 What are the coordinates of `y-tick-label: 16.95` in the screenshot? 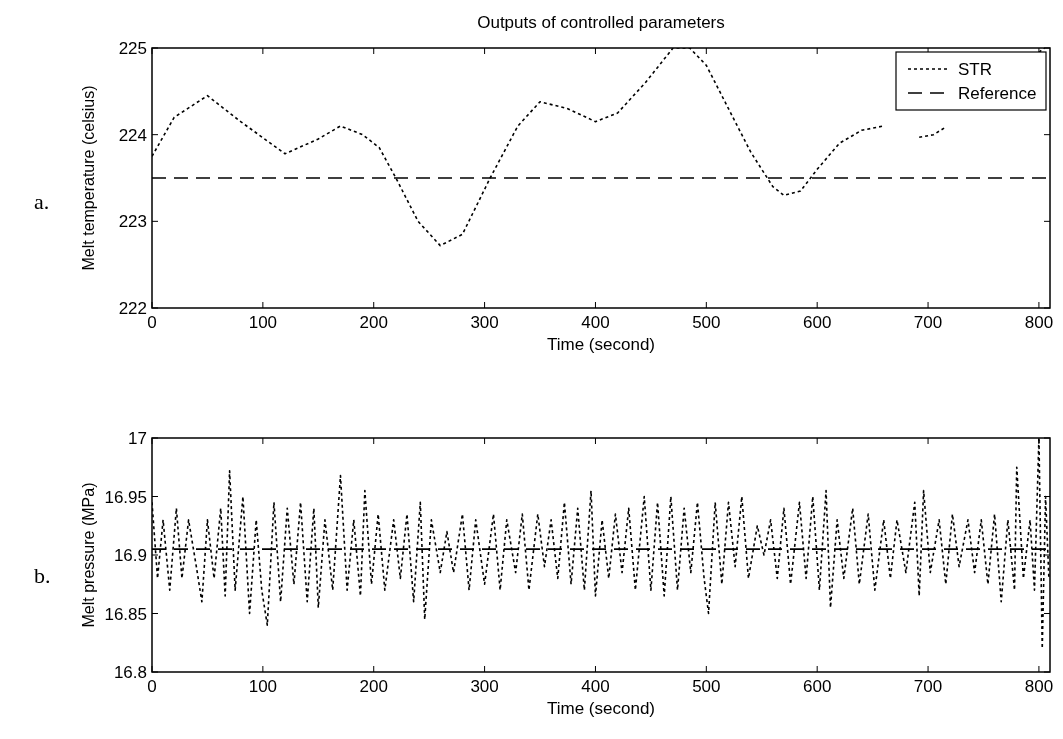 It's located at (125, 497).